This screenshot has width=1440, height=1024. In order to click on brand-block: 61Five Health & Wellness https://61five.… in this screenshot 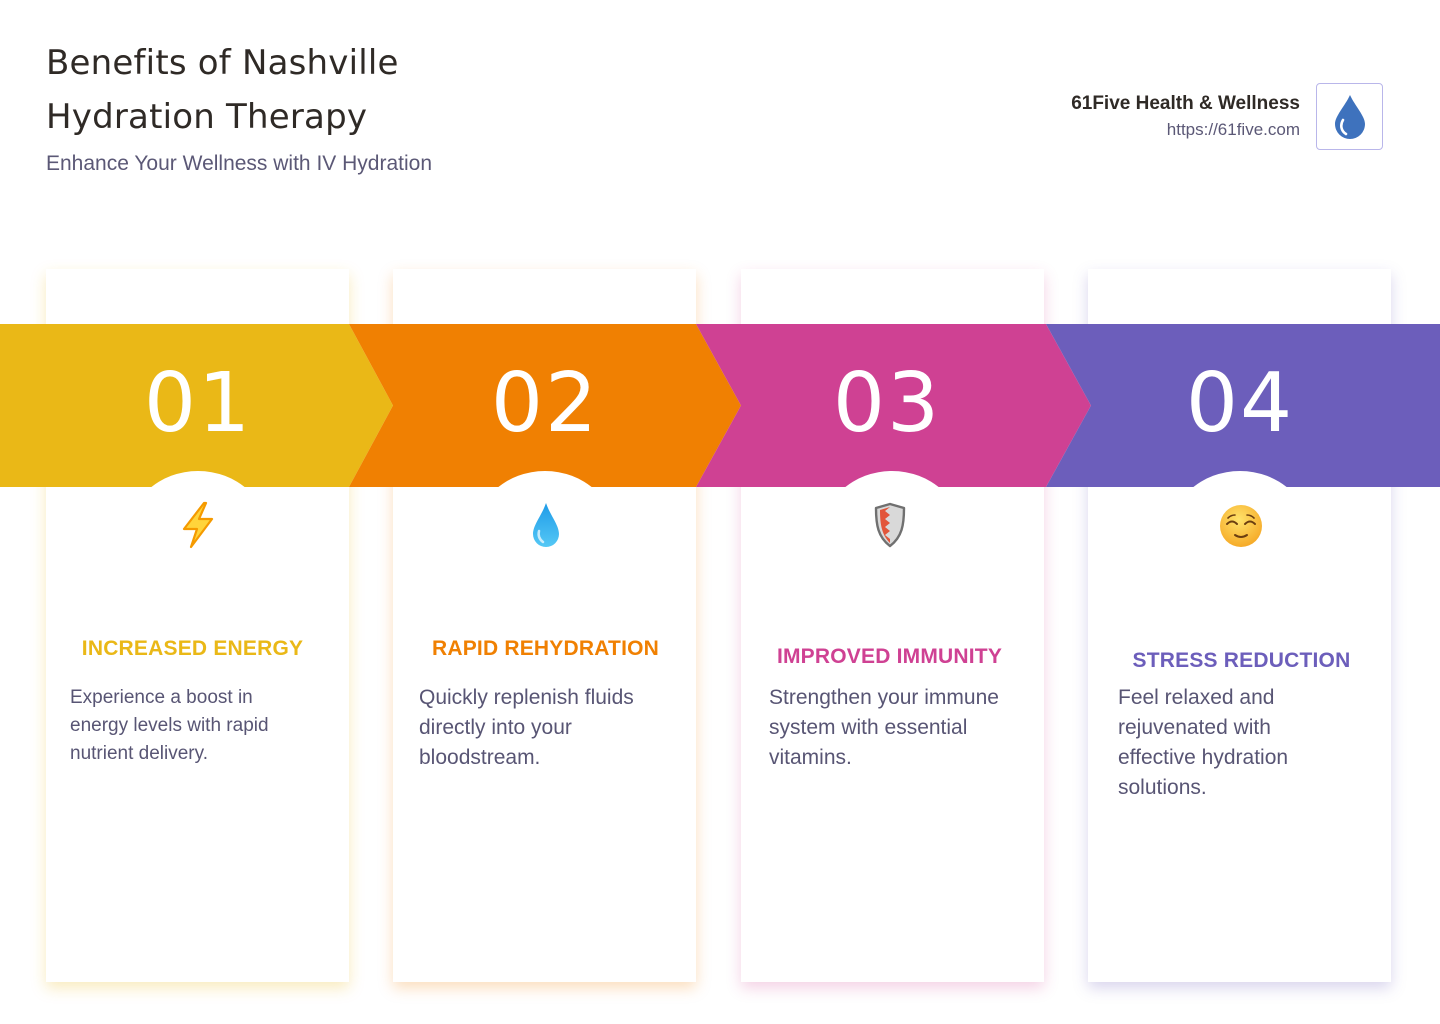, I will do `click(1185, 118)`.